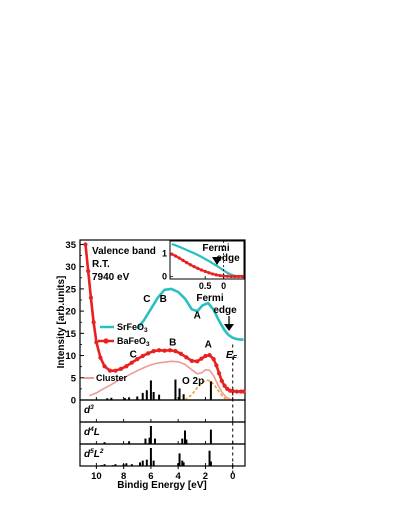 The image size is (409, 529). I want to click on bottom-x-tick-label: 2, so click(205, 476).